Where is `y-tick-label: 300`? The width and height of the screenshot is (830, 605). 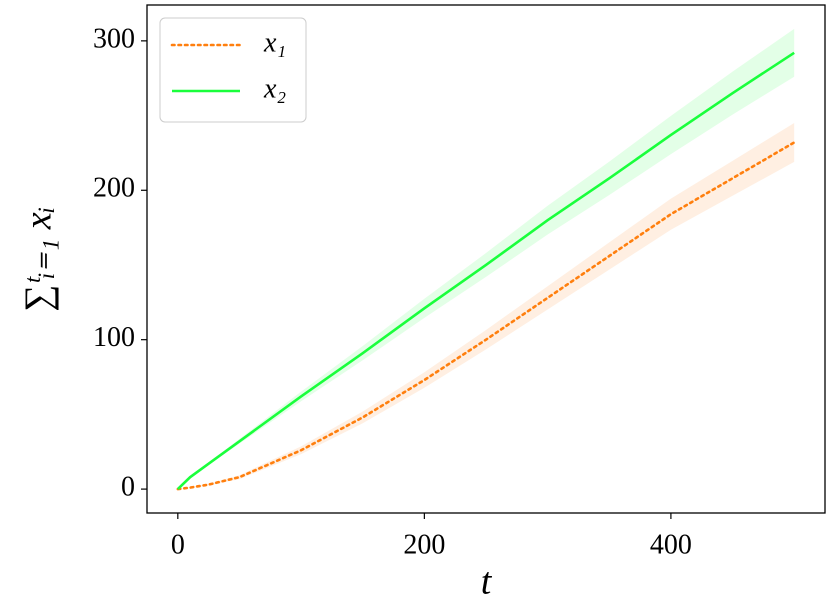 y-tick-label: 300 is located at coordinates (114, 38).